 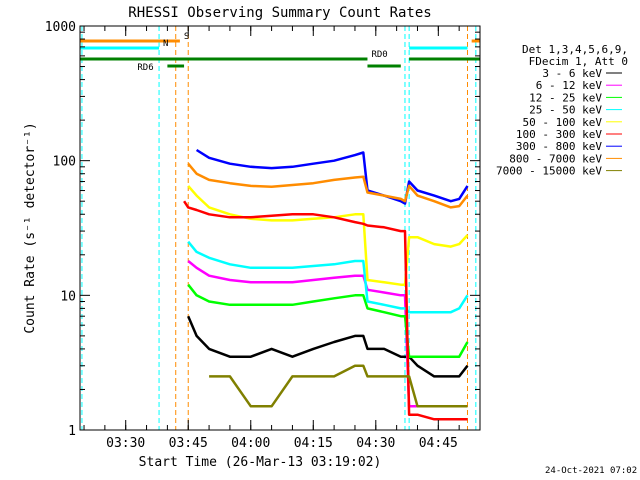 I want to click on x-tick-label: 03:45, so click(x=188, y=443).